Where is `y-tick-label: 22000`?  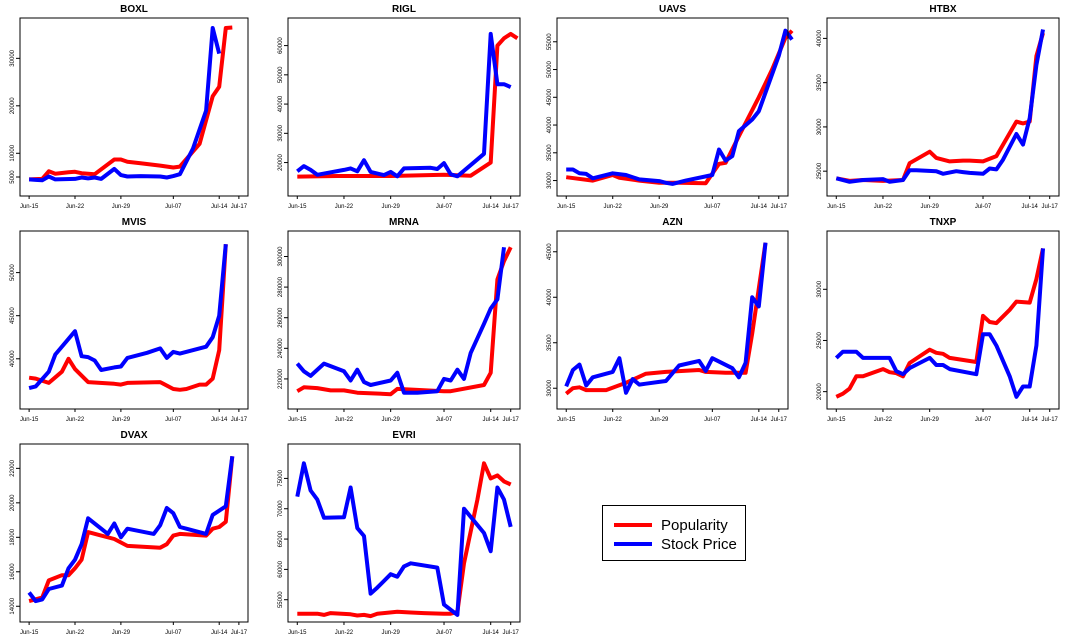 y-tick-label: 22000 is located at coordinates (13, 467).